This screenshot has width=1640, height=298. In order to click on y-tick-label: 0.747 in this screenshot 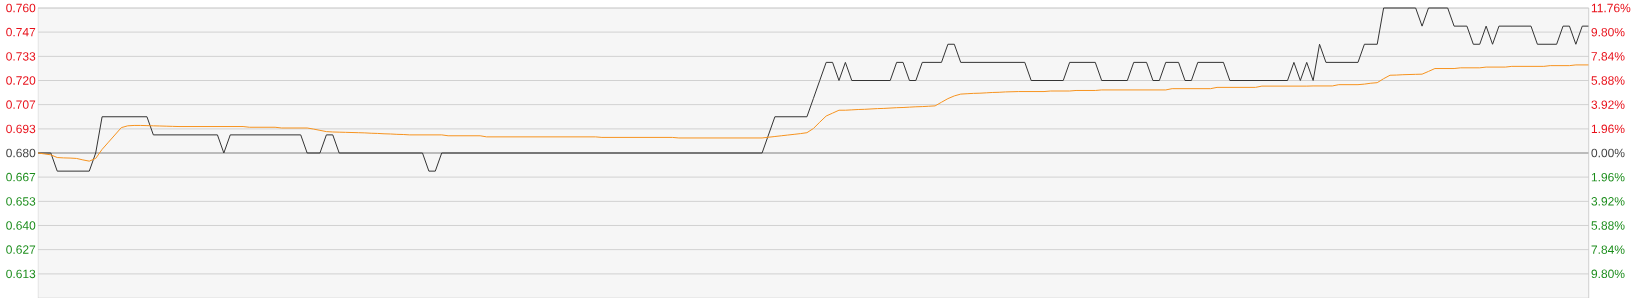, I will do `click(21, 32)`.